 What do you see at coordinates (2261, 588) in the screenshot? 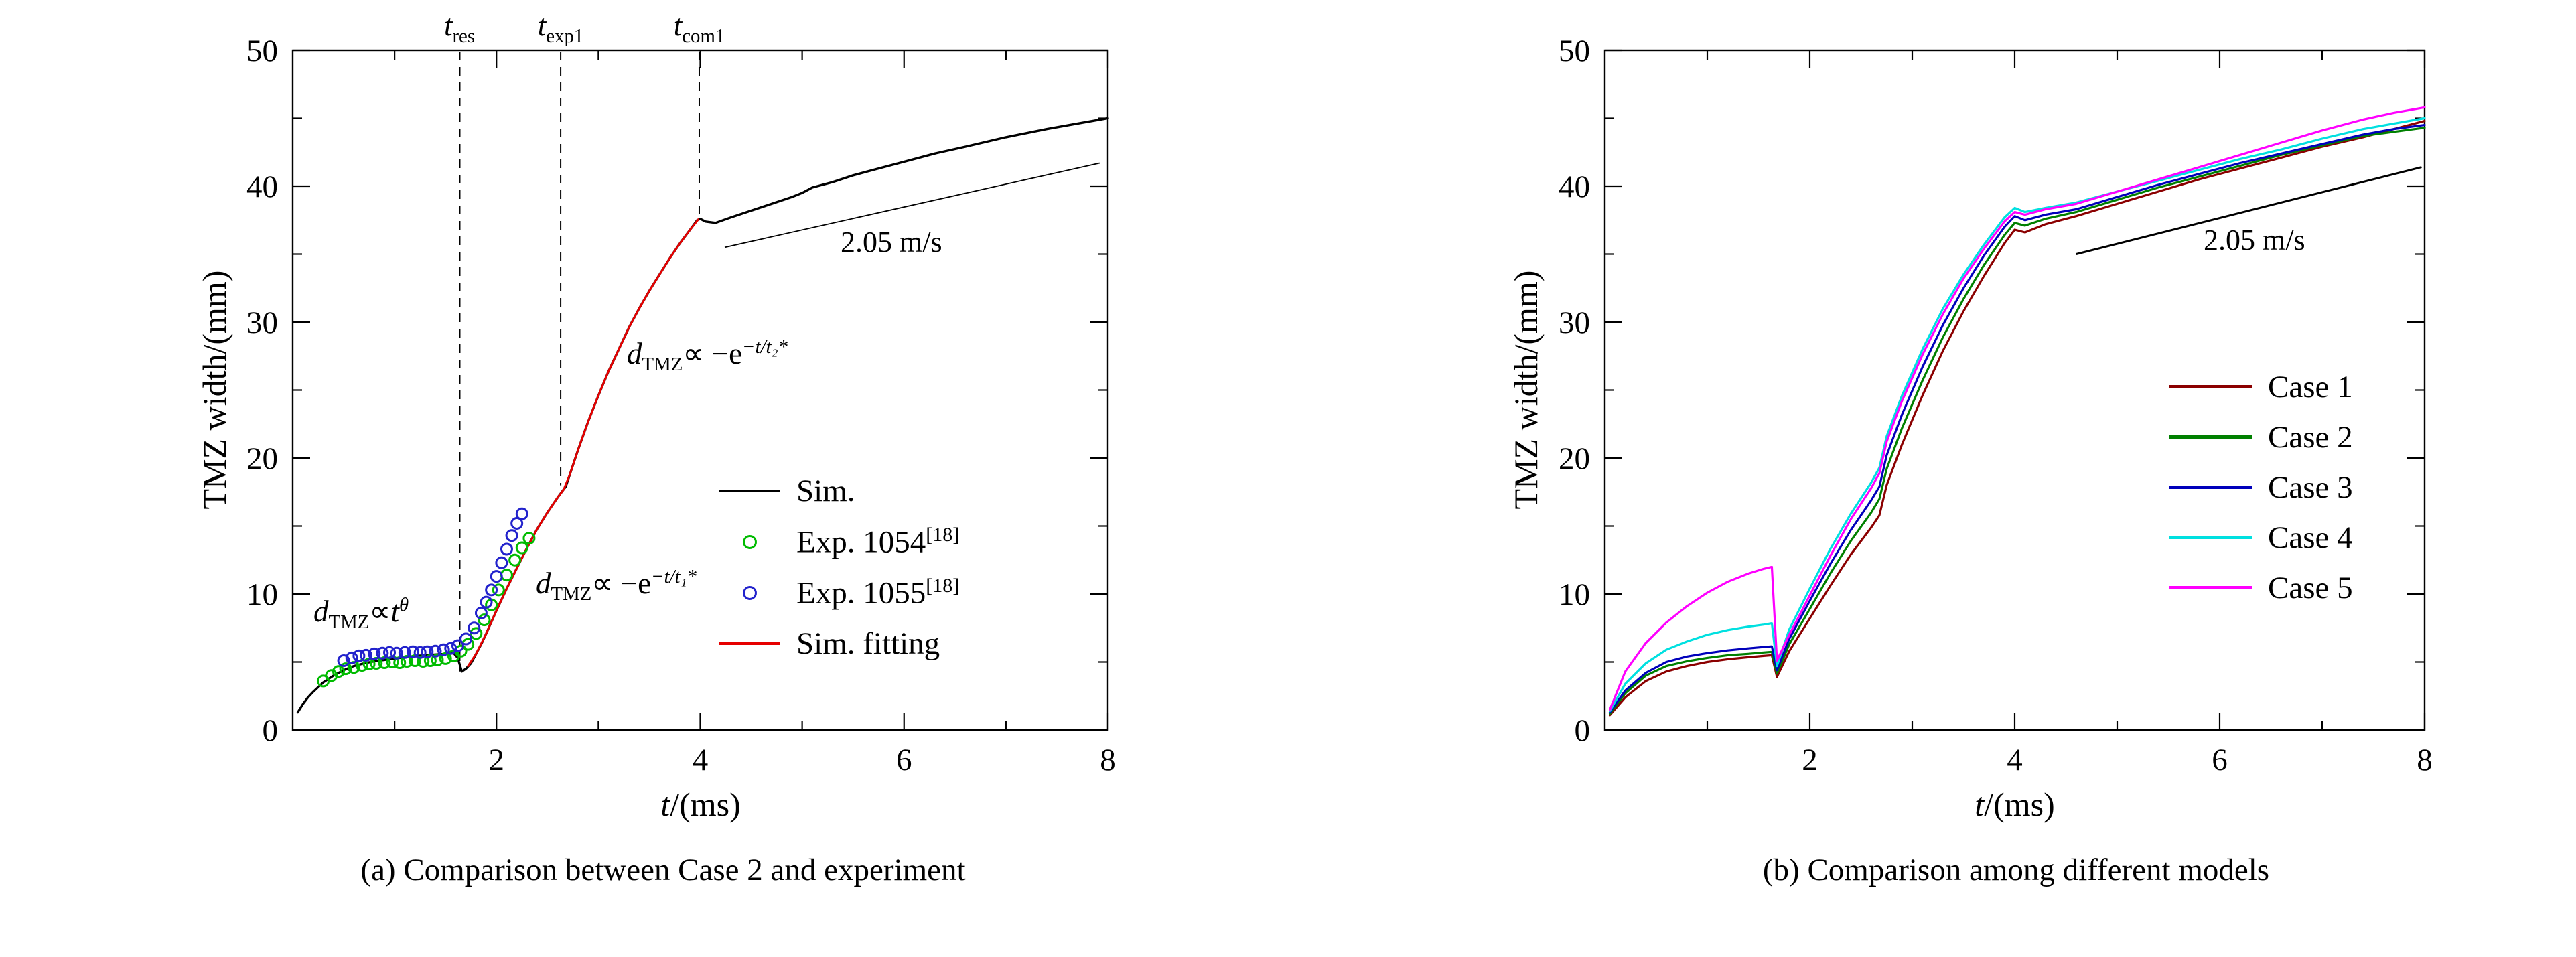
I see `legend-item-case-5: Case 5` at bounding box center [2261, 588].